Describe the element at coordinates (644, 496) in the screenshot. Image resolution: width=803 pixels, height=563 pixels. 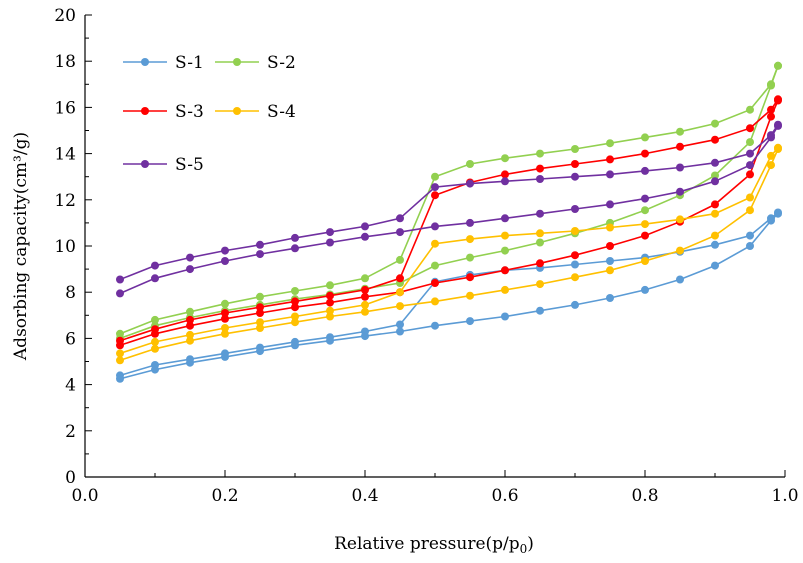
I see `x-tick-label: 0.8` at that location.